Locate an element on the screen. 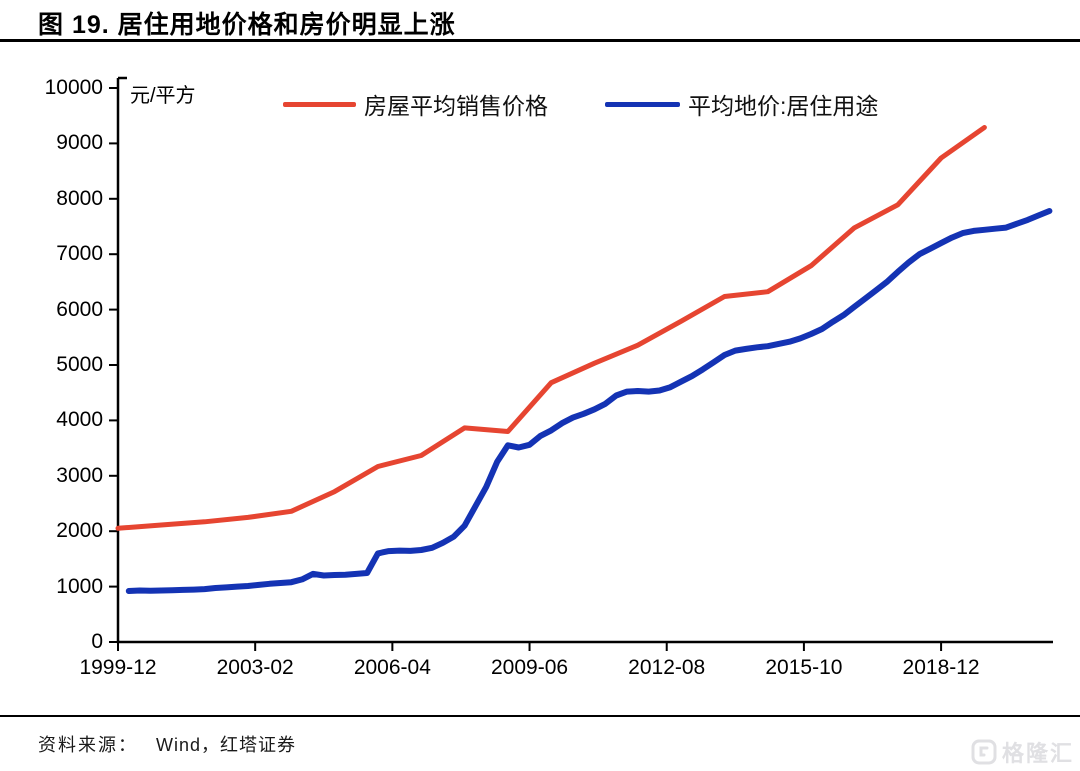 This screenshot has height=771, width=1080. bottom-divider is located at coordinates (540, 716).